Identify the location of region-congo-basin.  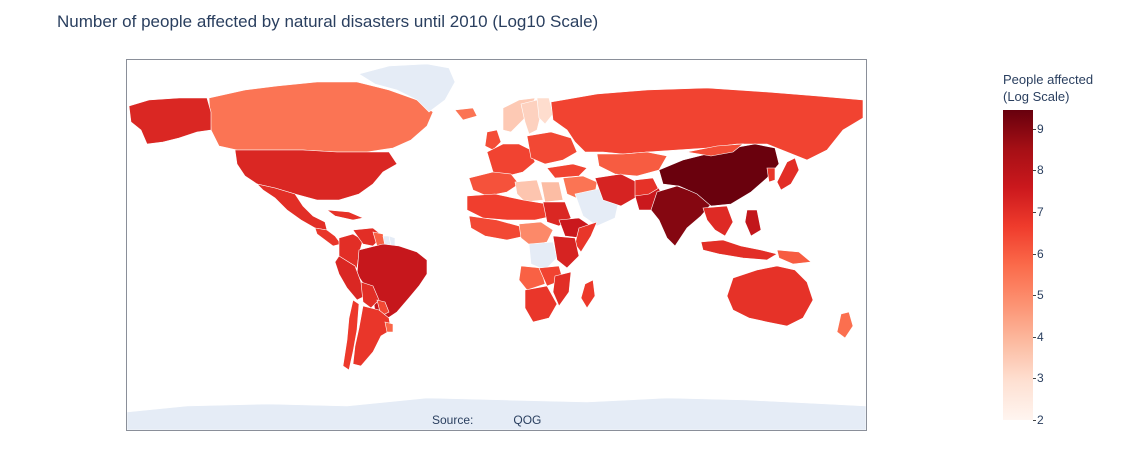
(543, 256).